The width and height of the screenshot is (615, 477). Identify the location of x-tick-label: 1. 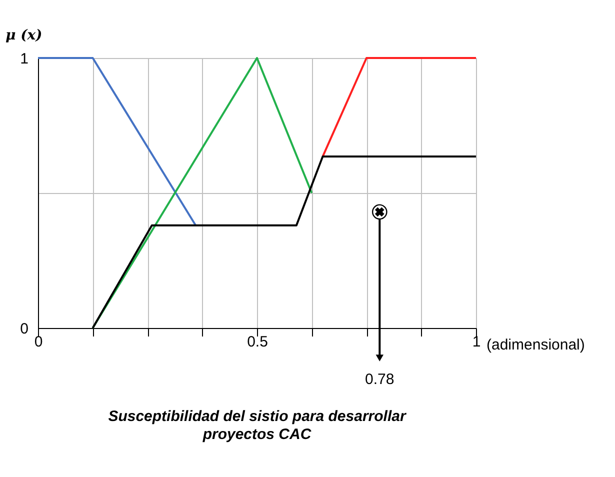
(476, 342).